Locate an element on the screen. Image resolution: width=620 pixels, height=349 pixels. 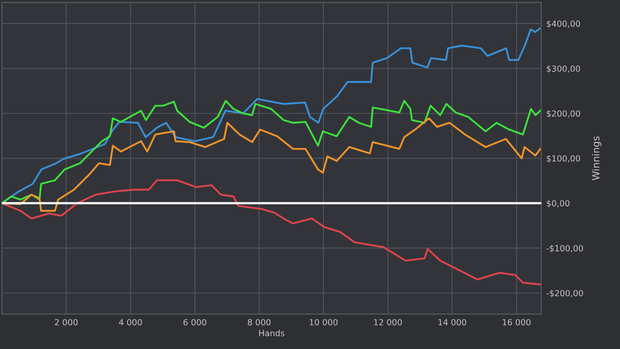
y-tick-label: -$200,00 is located at coordinates (565, 294).